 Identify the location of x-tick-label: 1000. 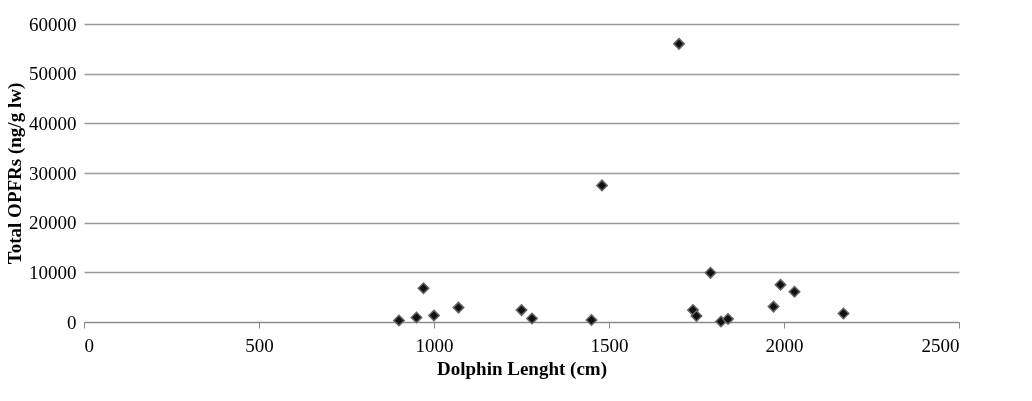
(434, 345).